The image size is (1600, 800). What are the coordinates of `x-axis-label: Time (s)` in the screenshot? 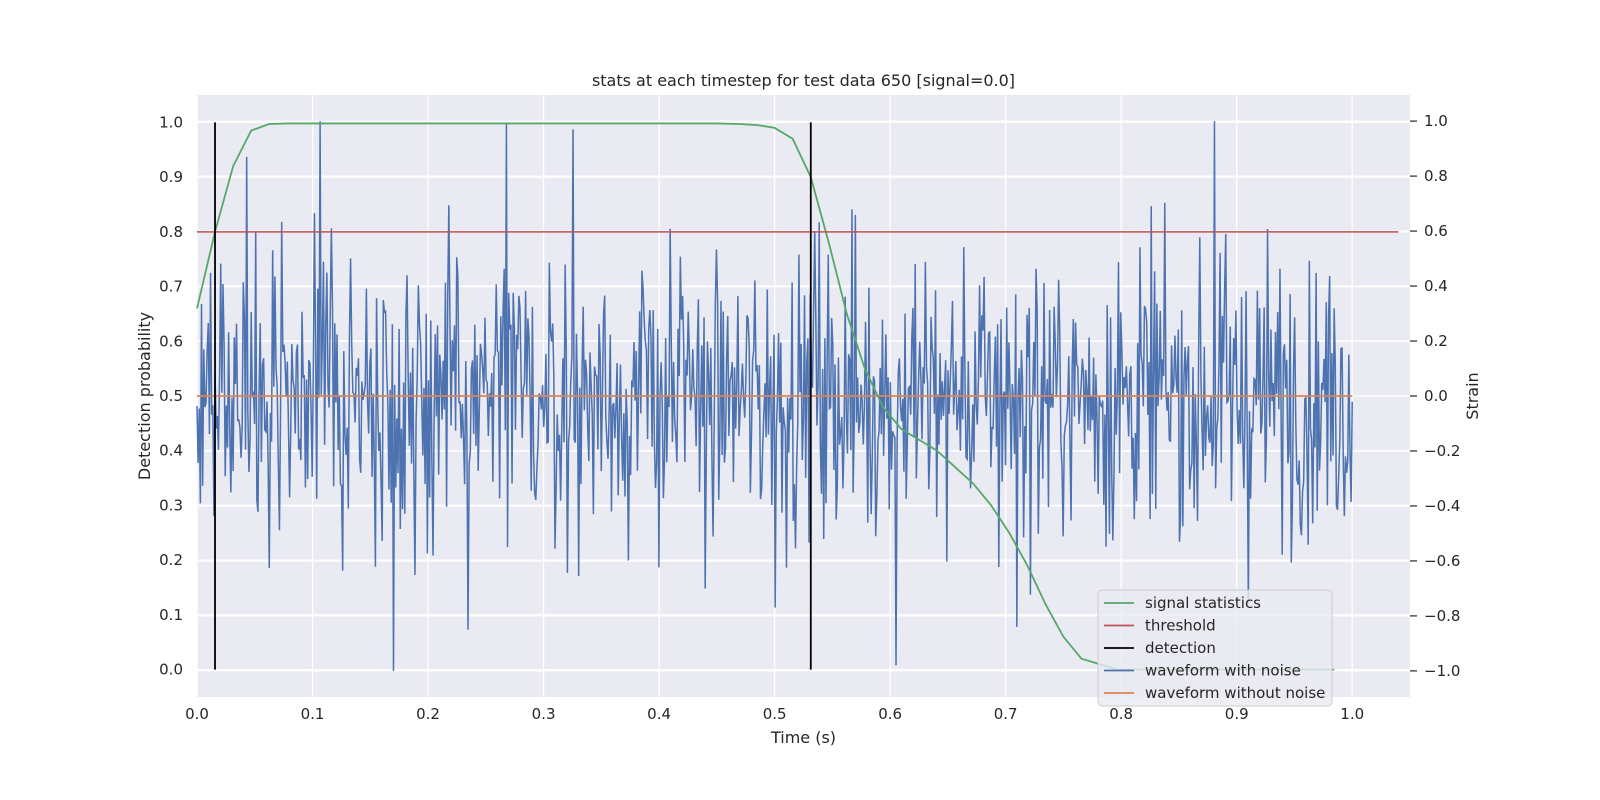 It's located at (803, 737).